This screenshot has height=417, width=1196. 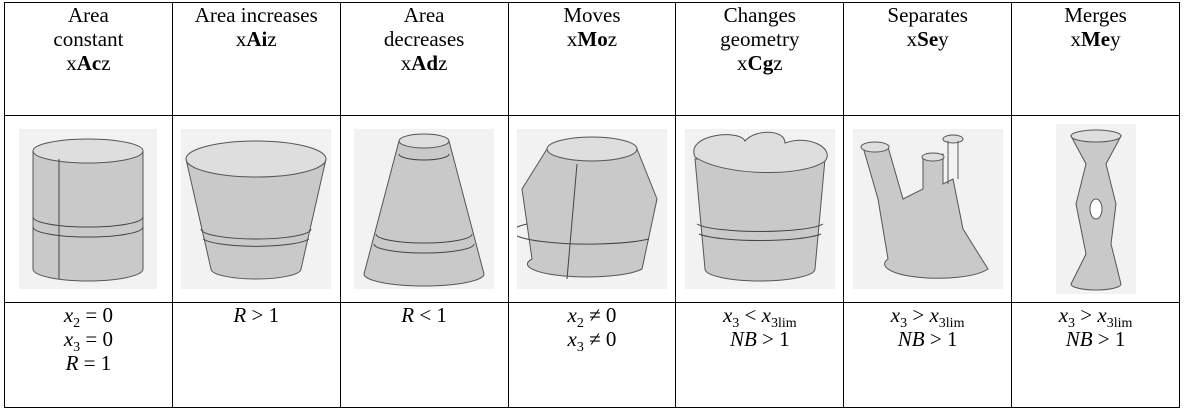 What do you see at coordinates (760, 63) in the screenshot?
I see `code-bold: Cg` at bounding box center [760, 63].